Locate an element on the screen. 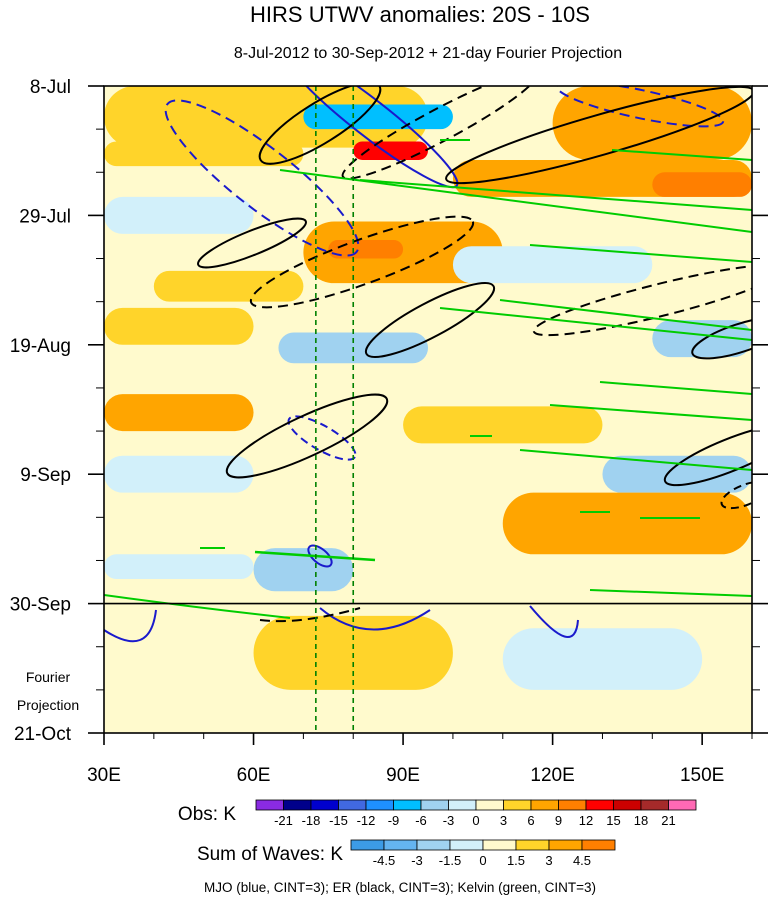 The image size is (771, 899). colorbar-tick-label: 18 is located at coordinates (641, 820).